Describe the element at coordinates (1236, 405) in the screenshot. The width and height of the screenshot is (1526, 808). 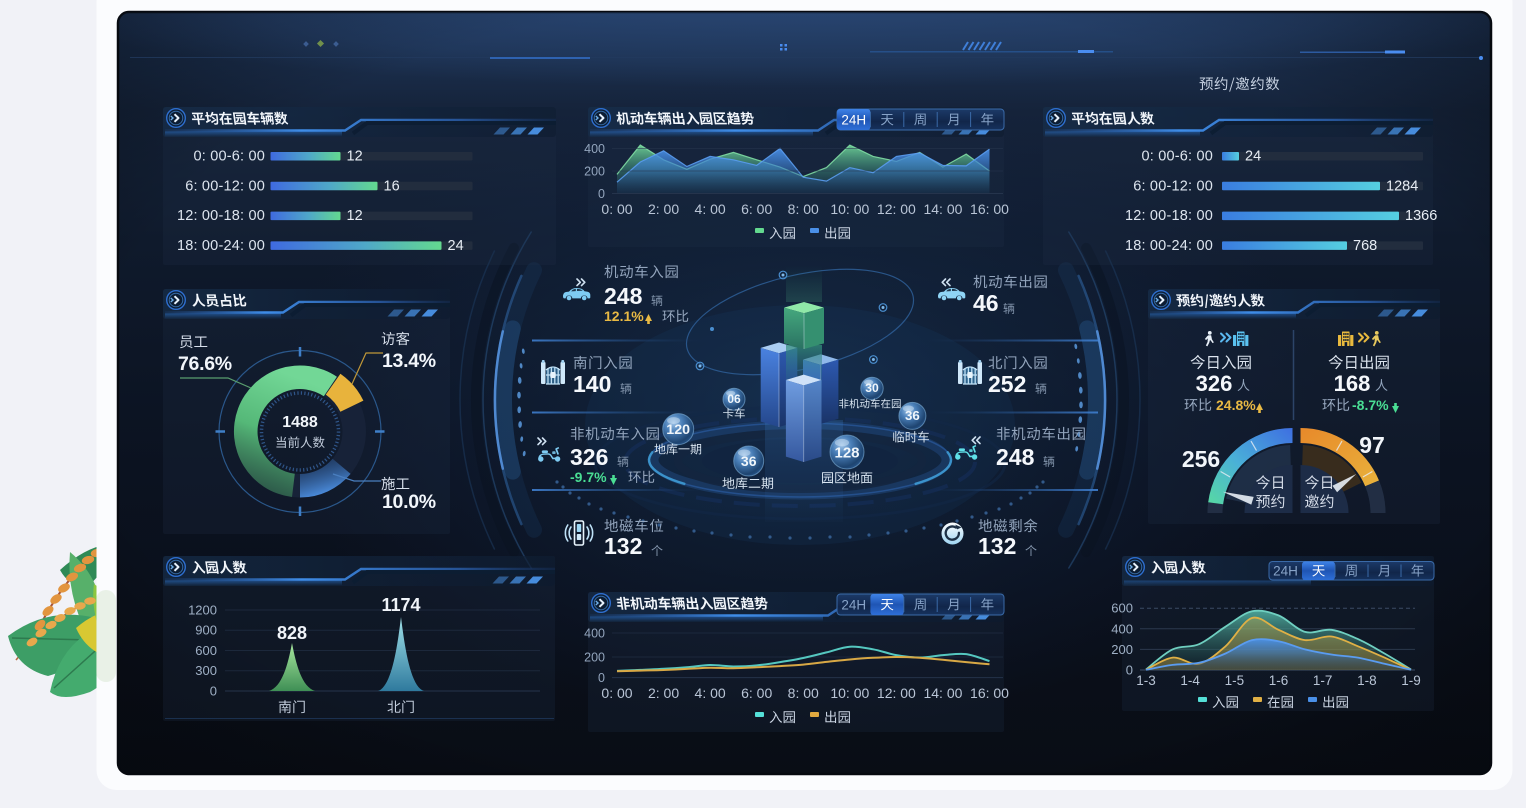
I see `svg-text: 24.8%` at that location.